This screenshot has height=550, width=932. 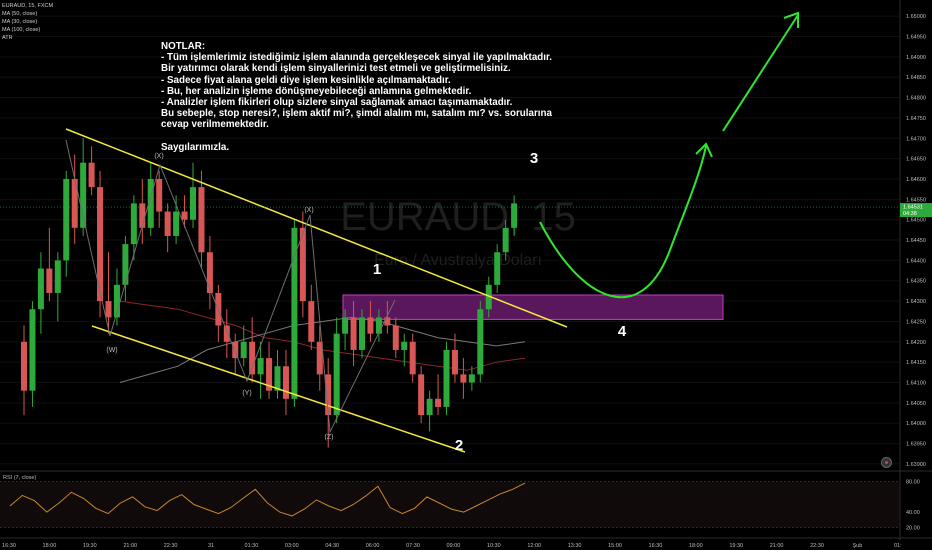 What do you see at coordinates (111, 350) in the screenshot?
I see `wave-label: (W)` at bounding box center [111, 350].